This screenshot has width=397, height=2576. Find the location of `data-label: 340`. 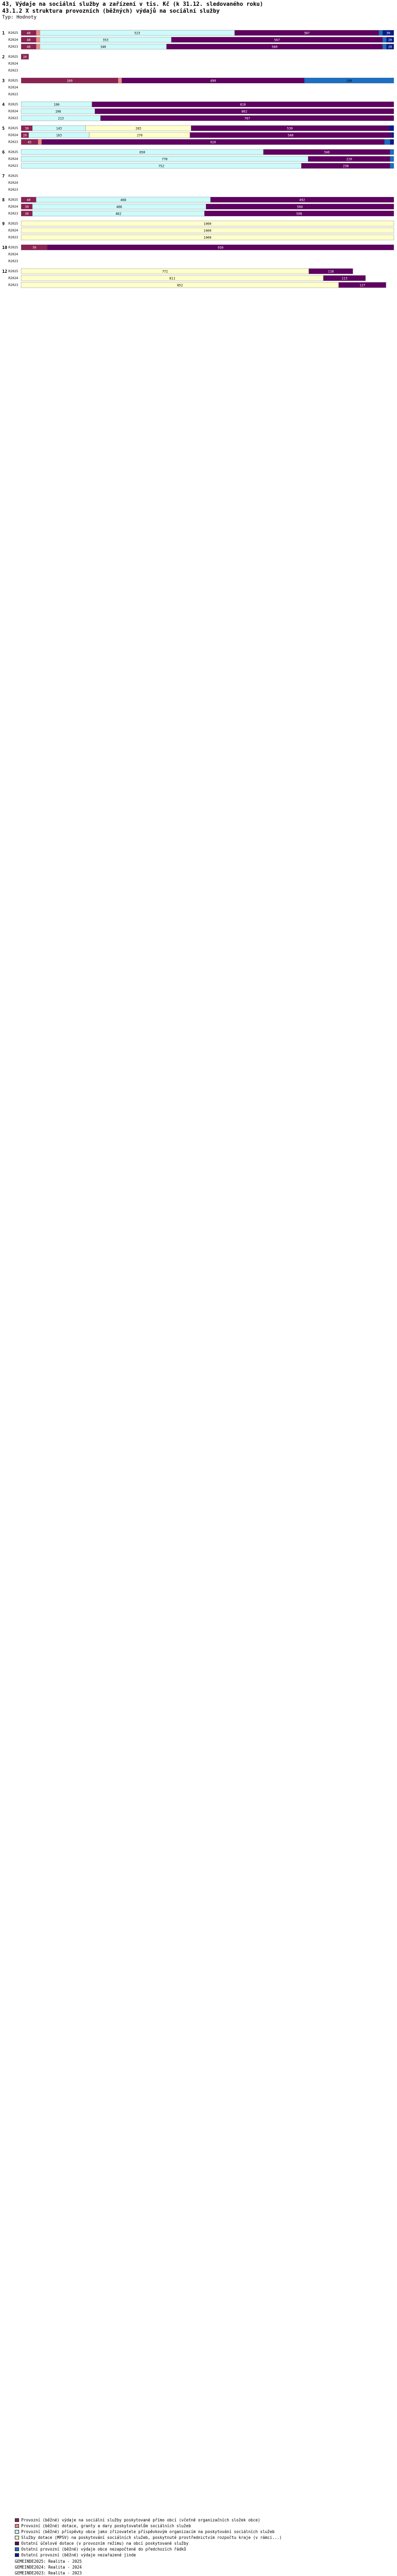

data-label: 340 is located at coordinates (327, 153).